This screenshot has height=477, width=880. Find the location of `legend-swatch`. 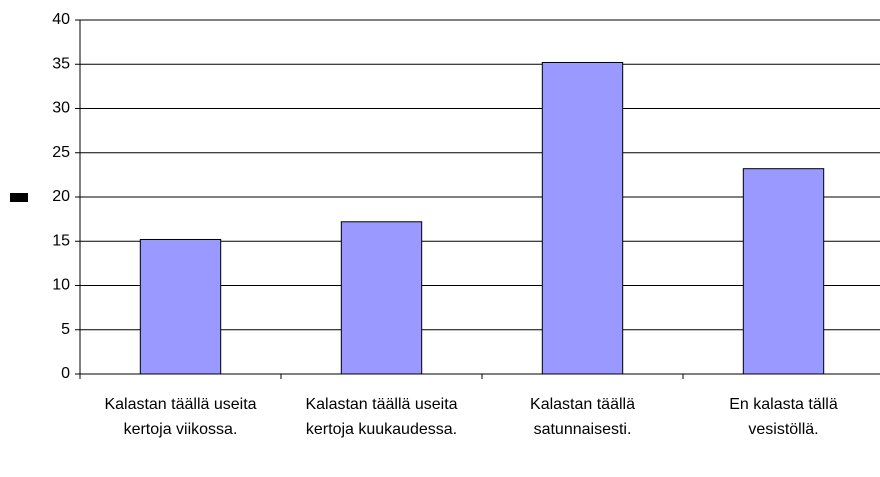

legend-swatch is located at coordinates (19, 197).